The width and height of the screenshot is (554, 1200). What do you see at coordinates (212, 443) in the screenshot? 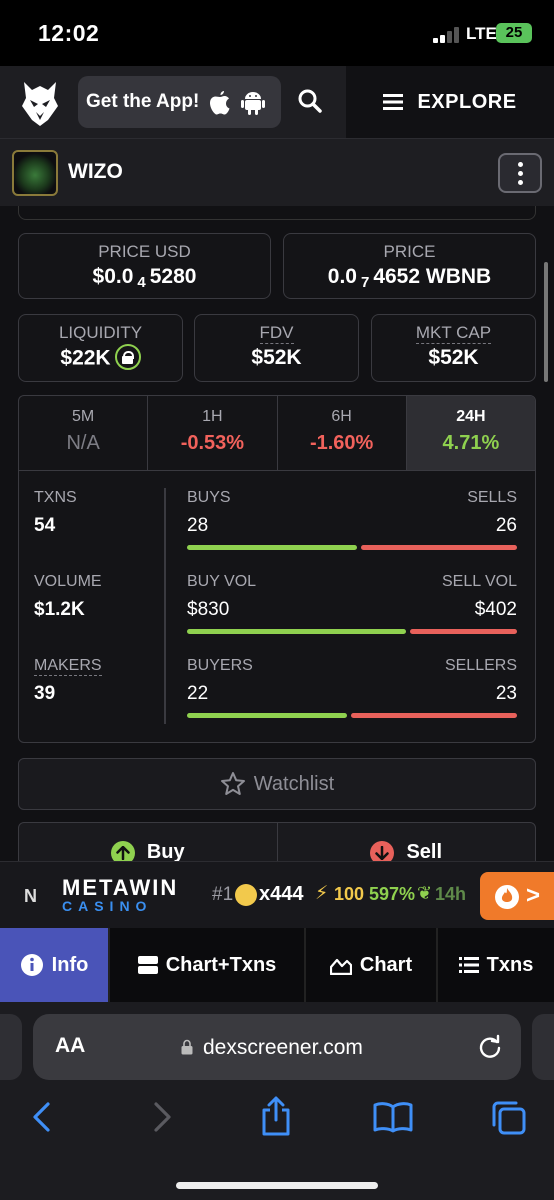
I see `tab-1h-value: -0.53%` at bounding box center [212, 443].